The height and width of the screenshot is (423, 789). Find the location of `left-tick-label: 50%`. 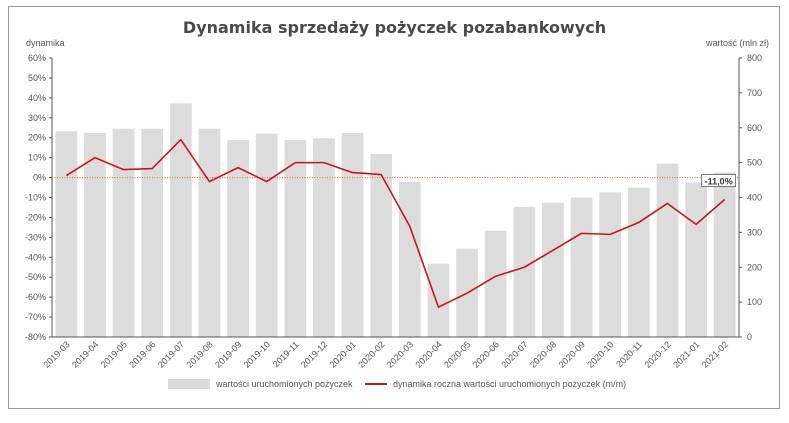

left-tick-label: 50% is located at coordinates (37, 78).